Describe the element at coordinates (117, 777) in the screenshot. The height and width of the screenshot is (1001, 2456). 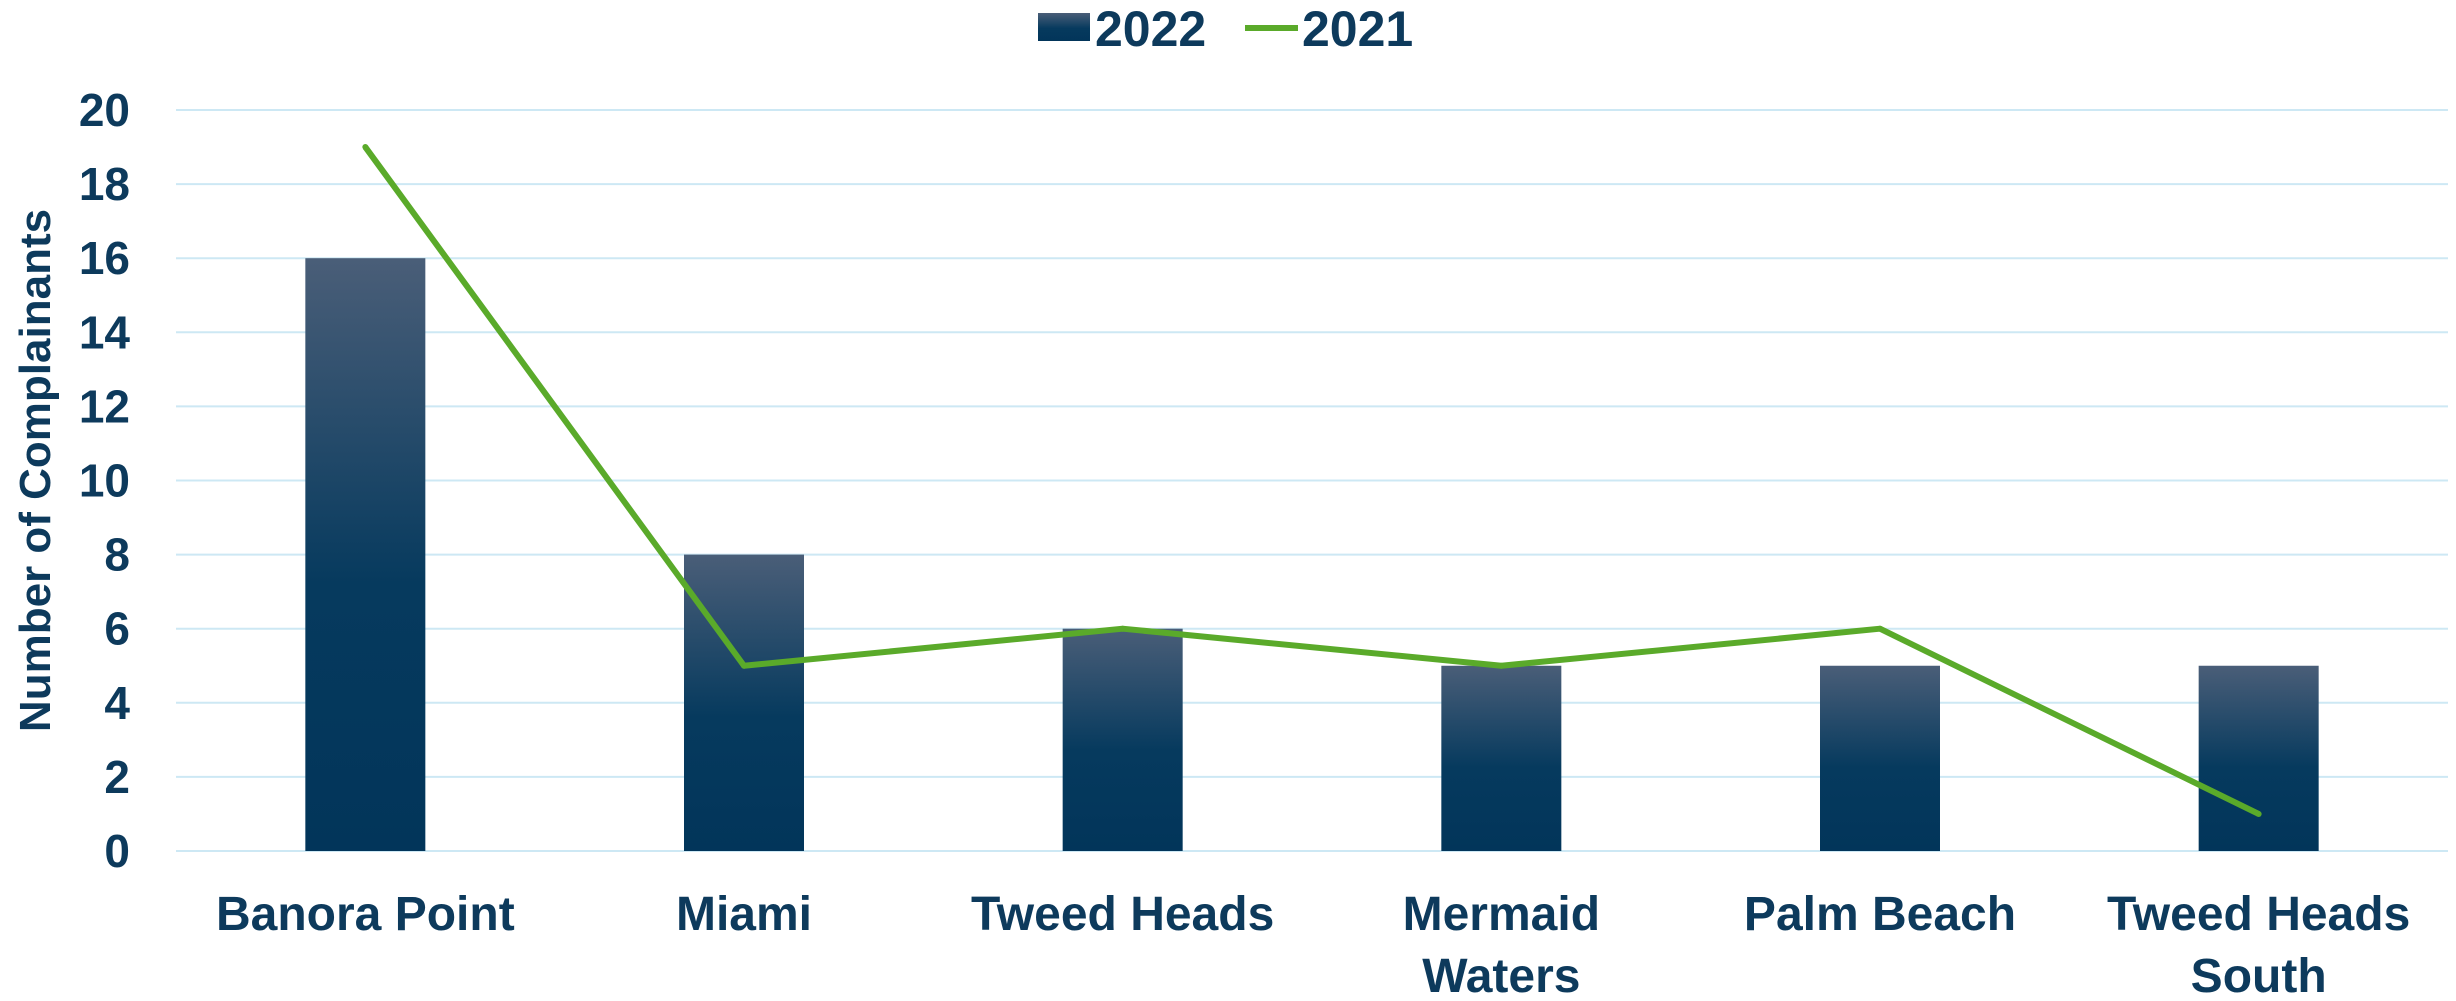
I see `y-tick-label: 2` at that location.